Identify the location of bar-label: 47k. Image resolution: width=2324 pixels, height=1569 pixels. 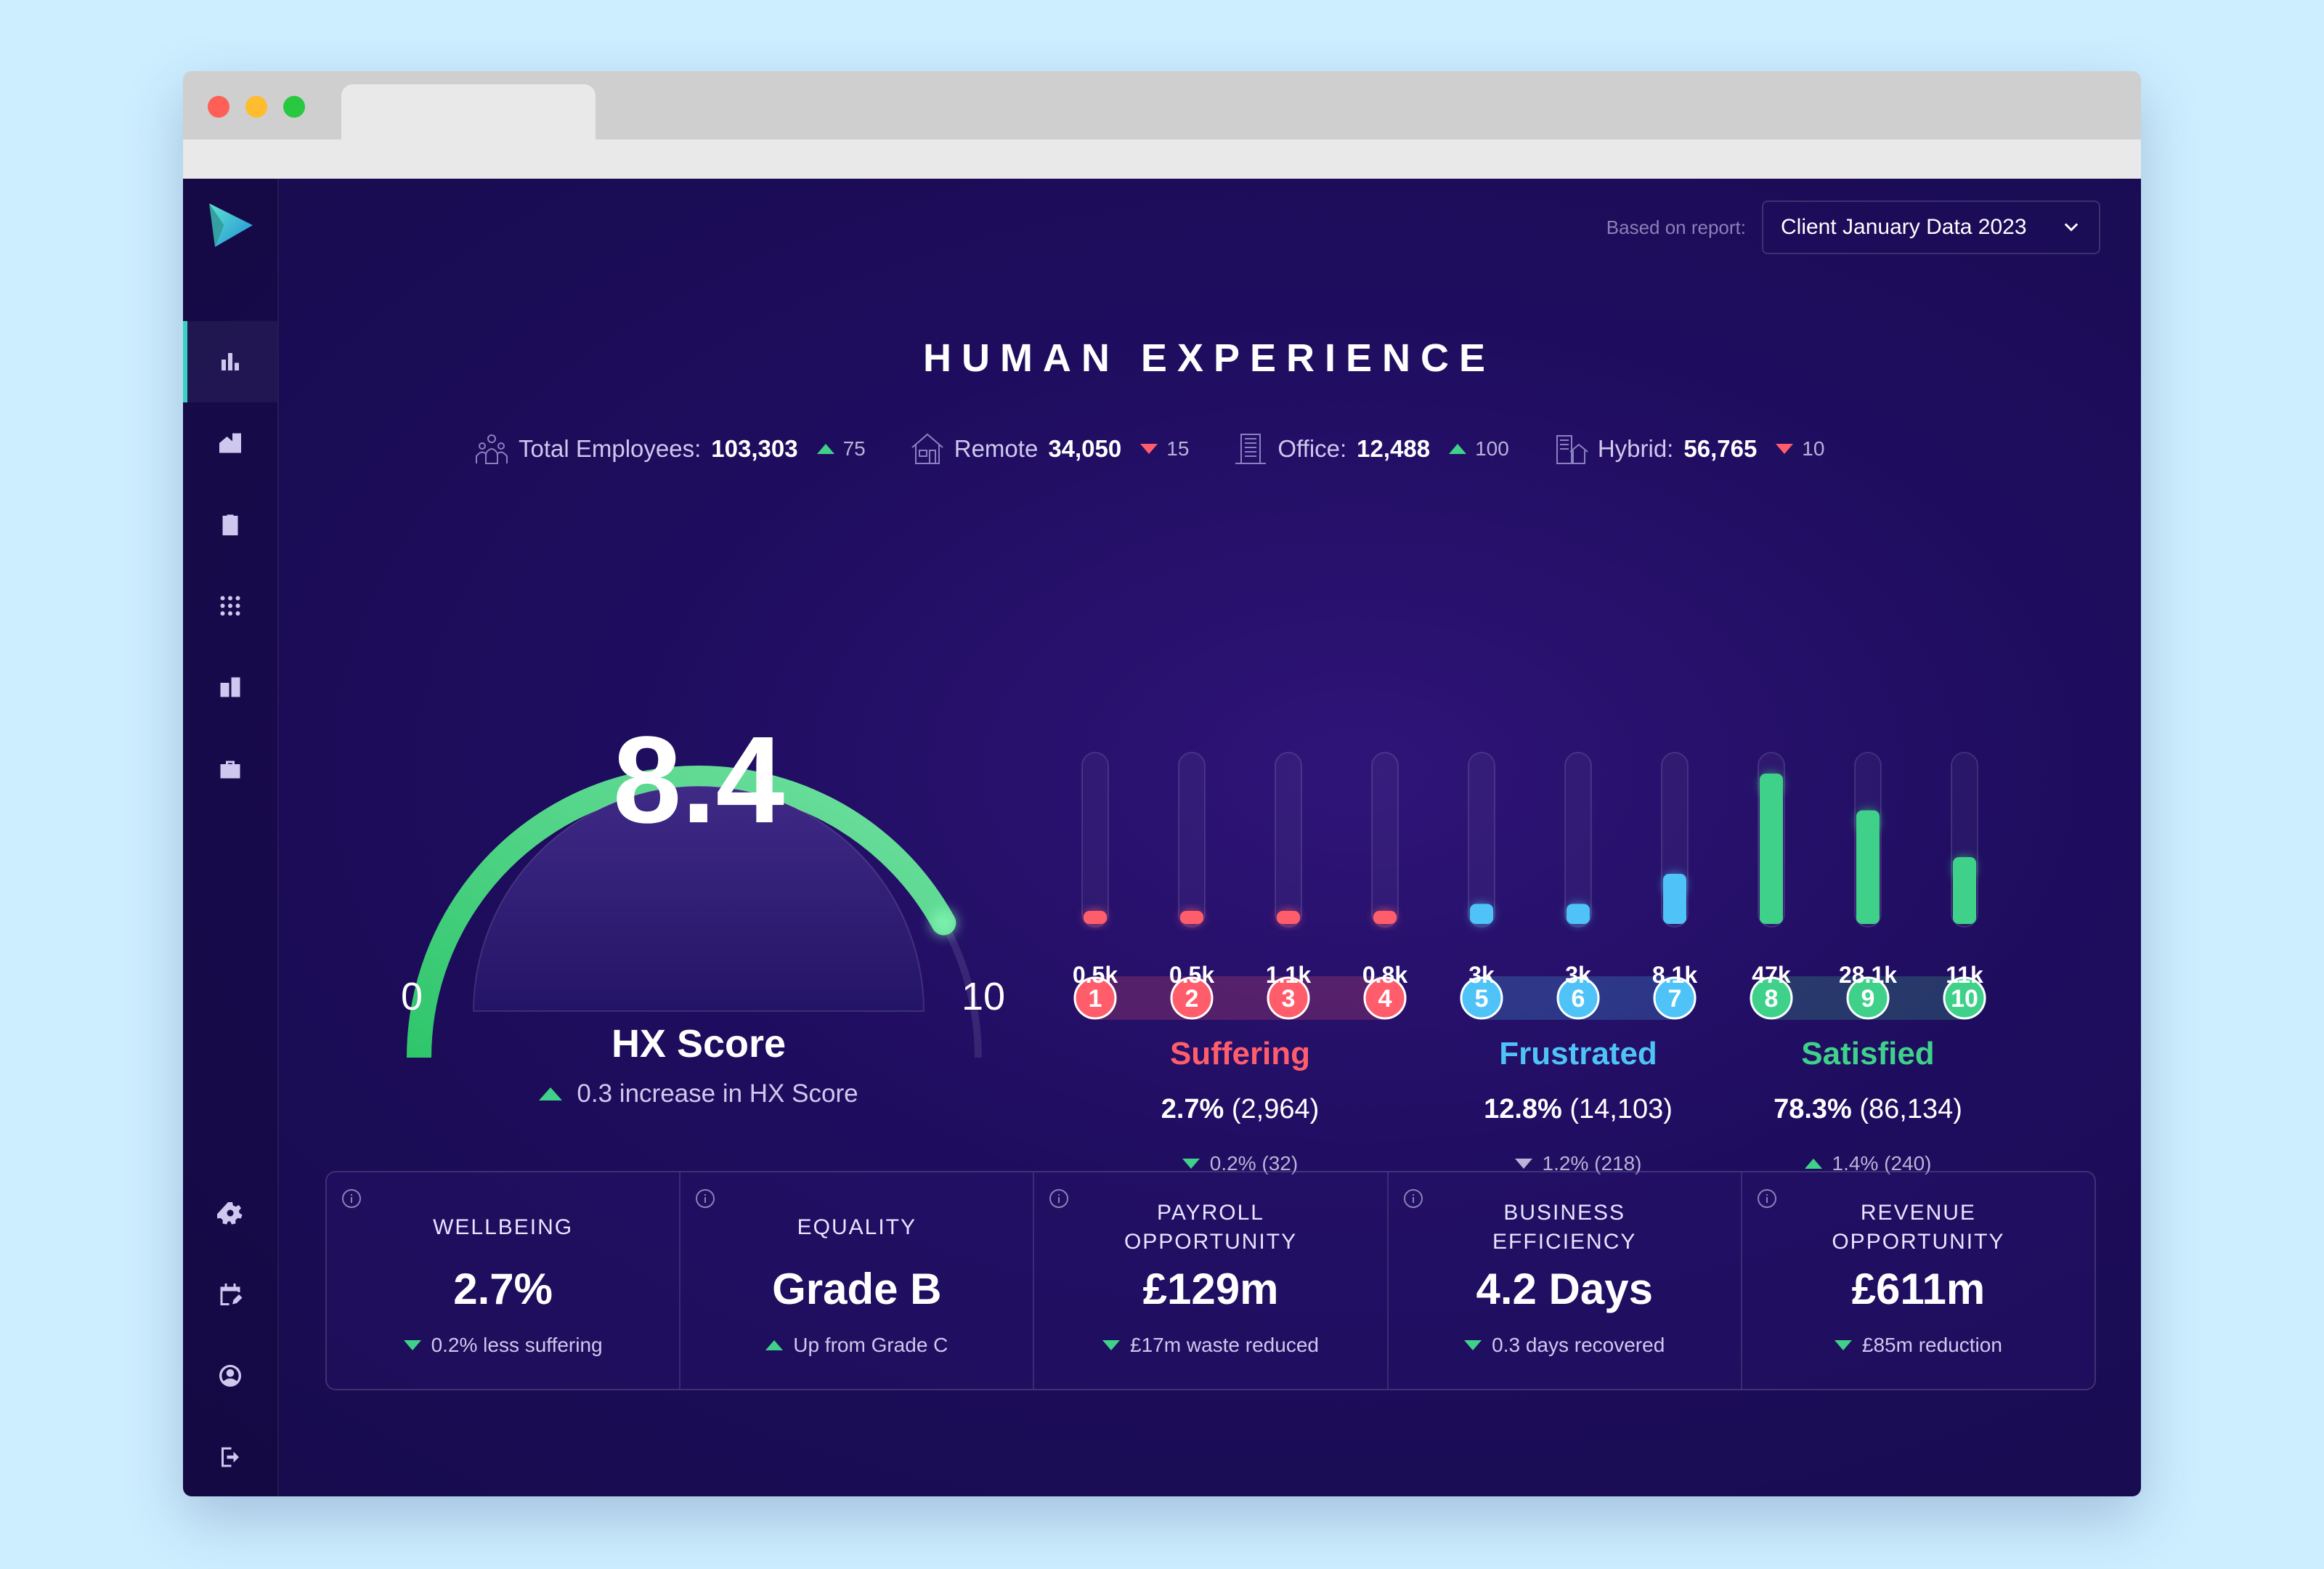
(1771, 975).